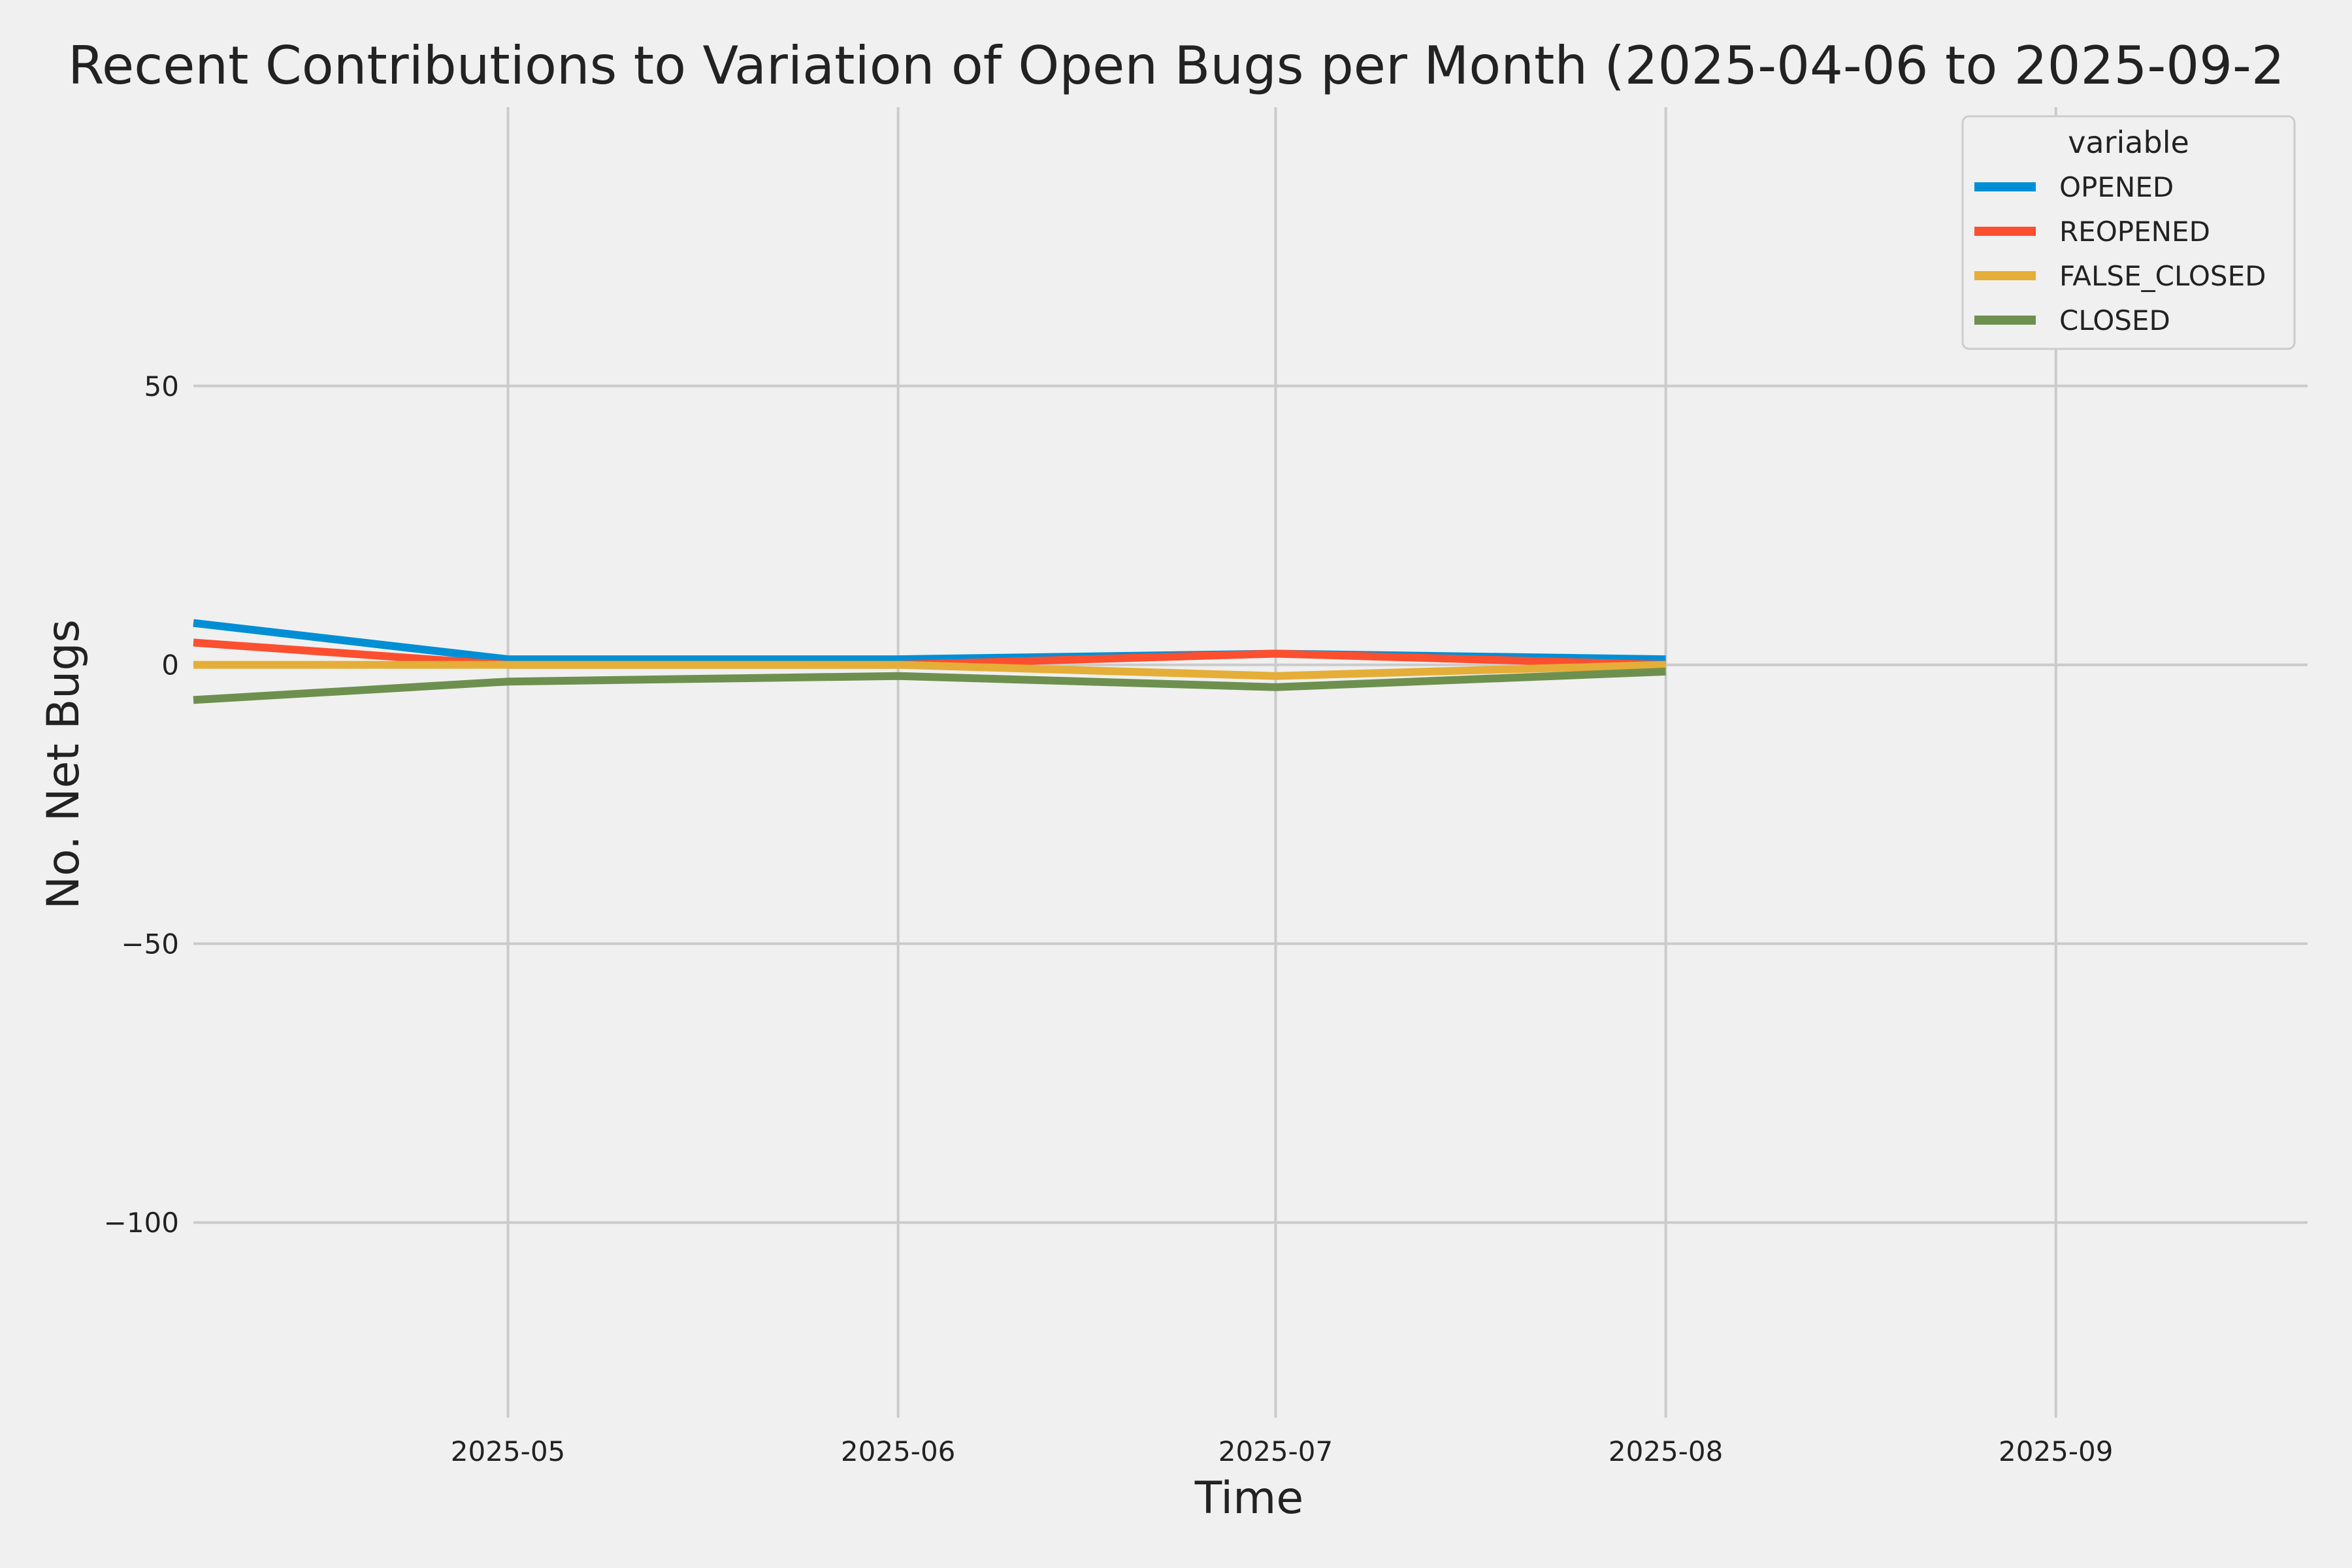 The image size is (2352, 1568). I want to click on series-lines, so click(929, 661).